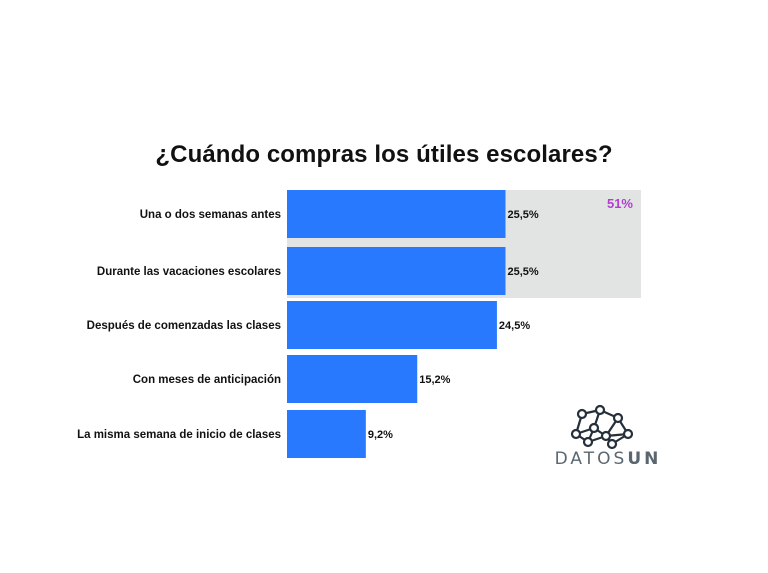 The image size is (768, 573). What do you see at coordinates (380, 435) in the screenshot?
I see `value-label: 9,2%` at bounding box center [380, 435].